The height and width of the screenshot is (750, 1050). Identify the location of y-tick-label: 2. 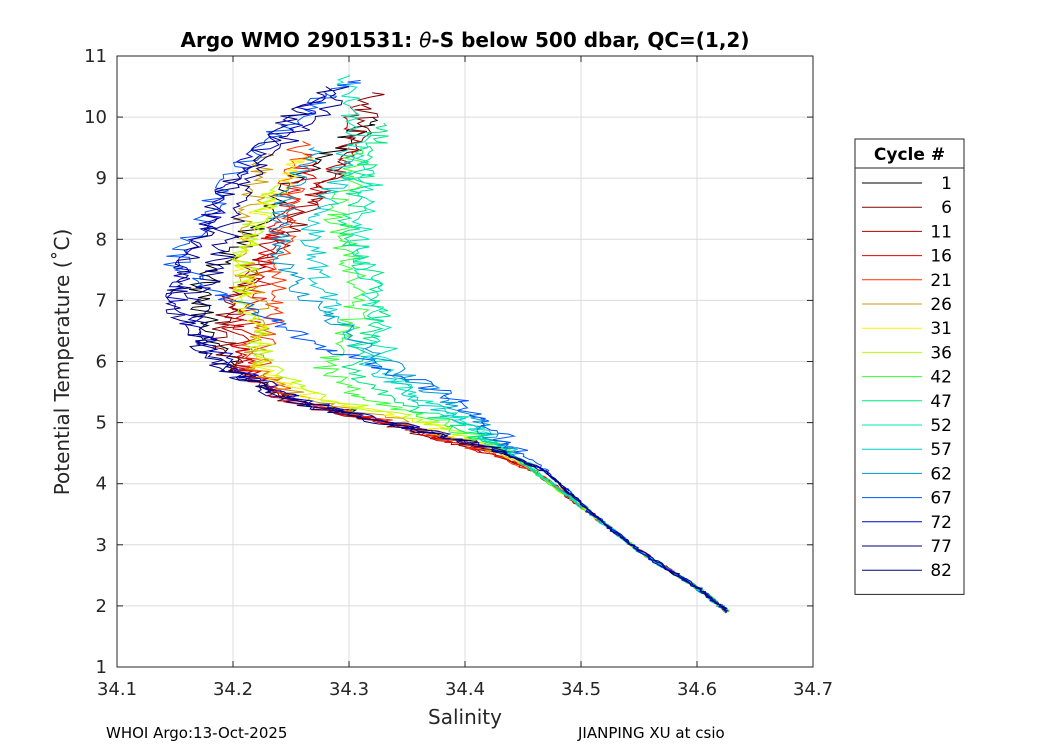
(101, 606).